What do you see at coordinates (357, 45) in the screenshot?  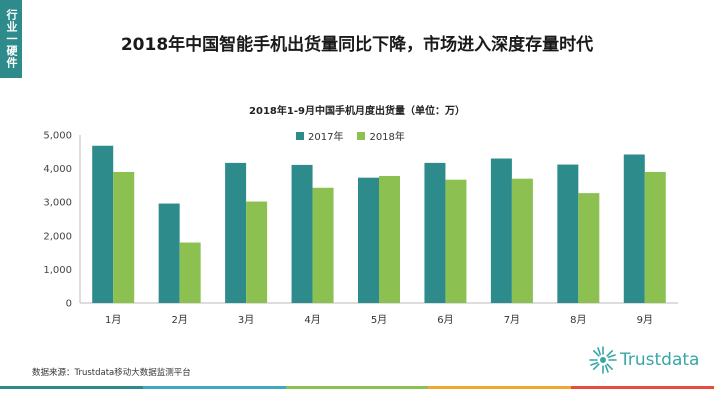 I see `page-title: 2018年中国智能手机出货量同比下降，市场进入深度存量时代` at bounding box center [357, 45].